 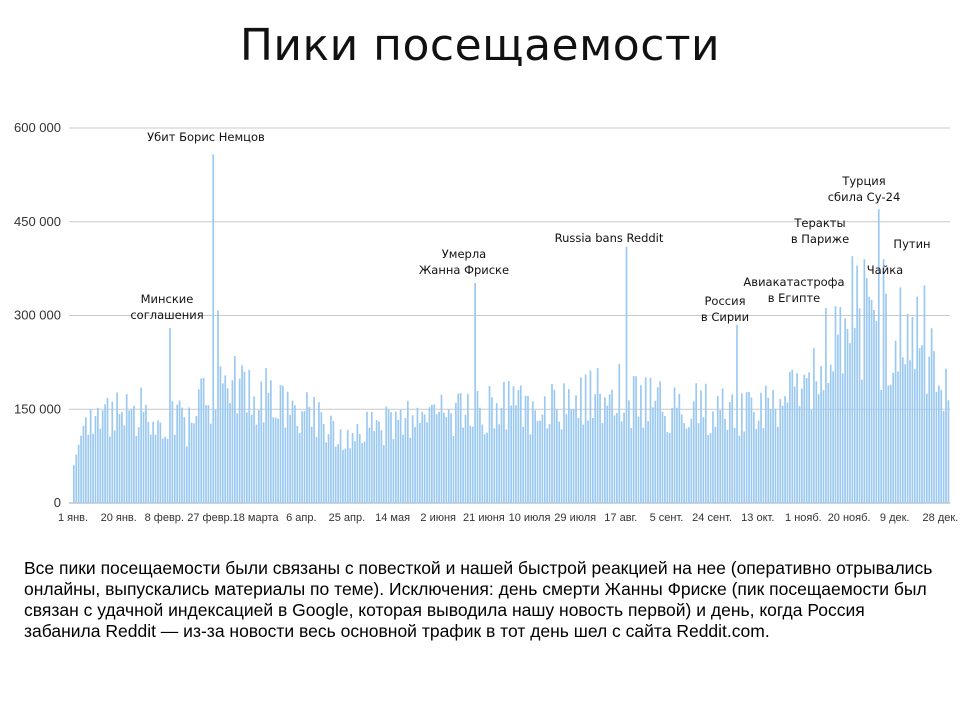 What do you see at coordinates (725, 317) in the screenshot?
I see `annotation-label: в Сирии` at bounding box center [725, 317].